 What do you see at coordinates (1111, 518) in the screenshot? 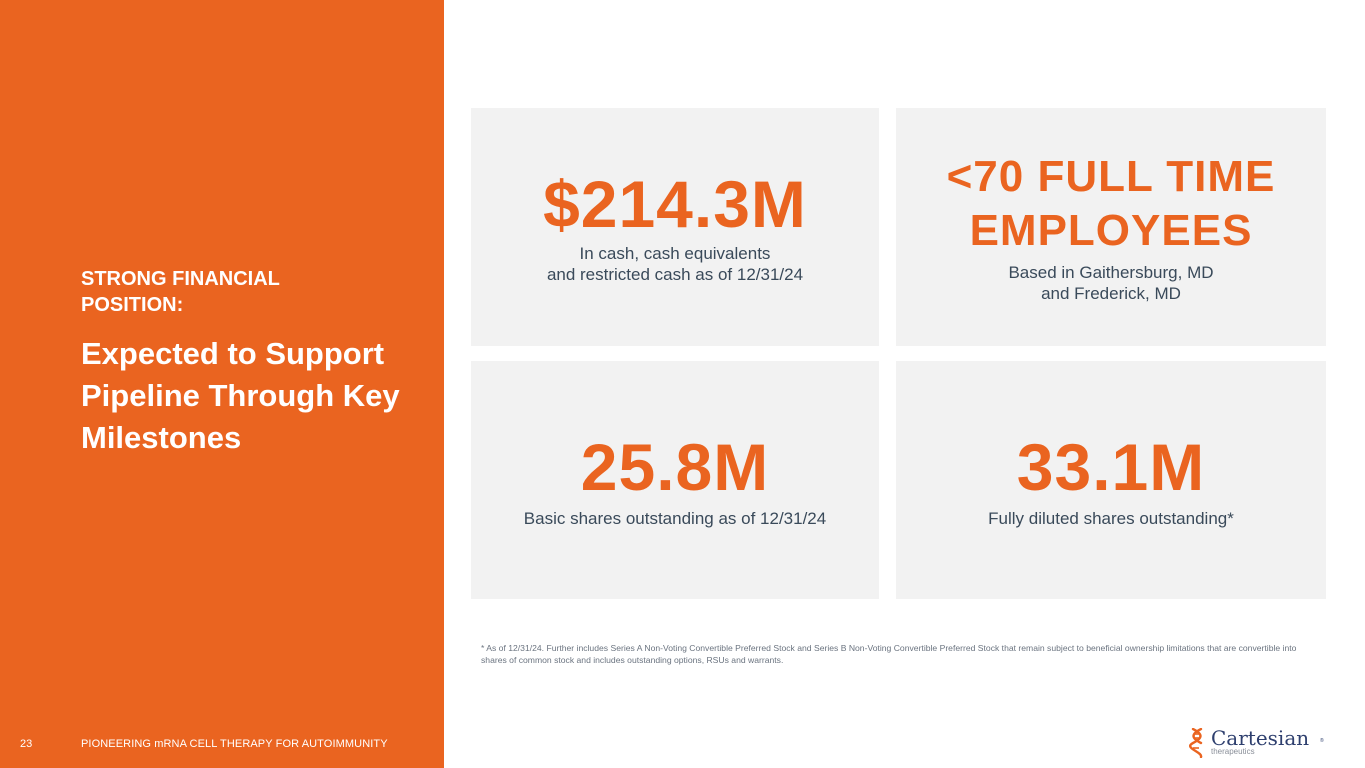
I see `stat-label-diluted-shares: Fully diluted shares outstanding*` at bounding box center [1111, 518].